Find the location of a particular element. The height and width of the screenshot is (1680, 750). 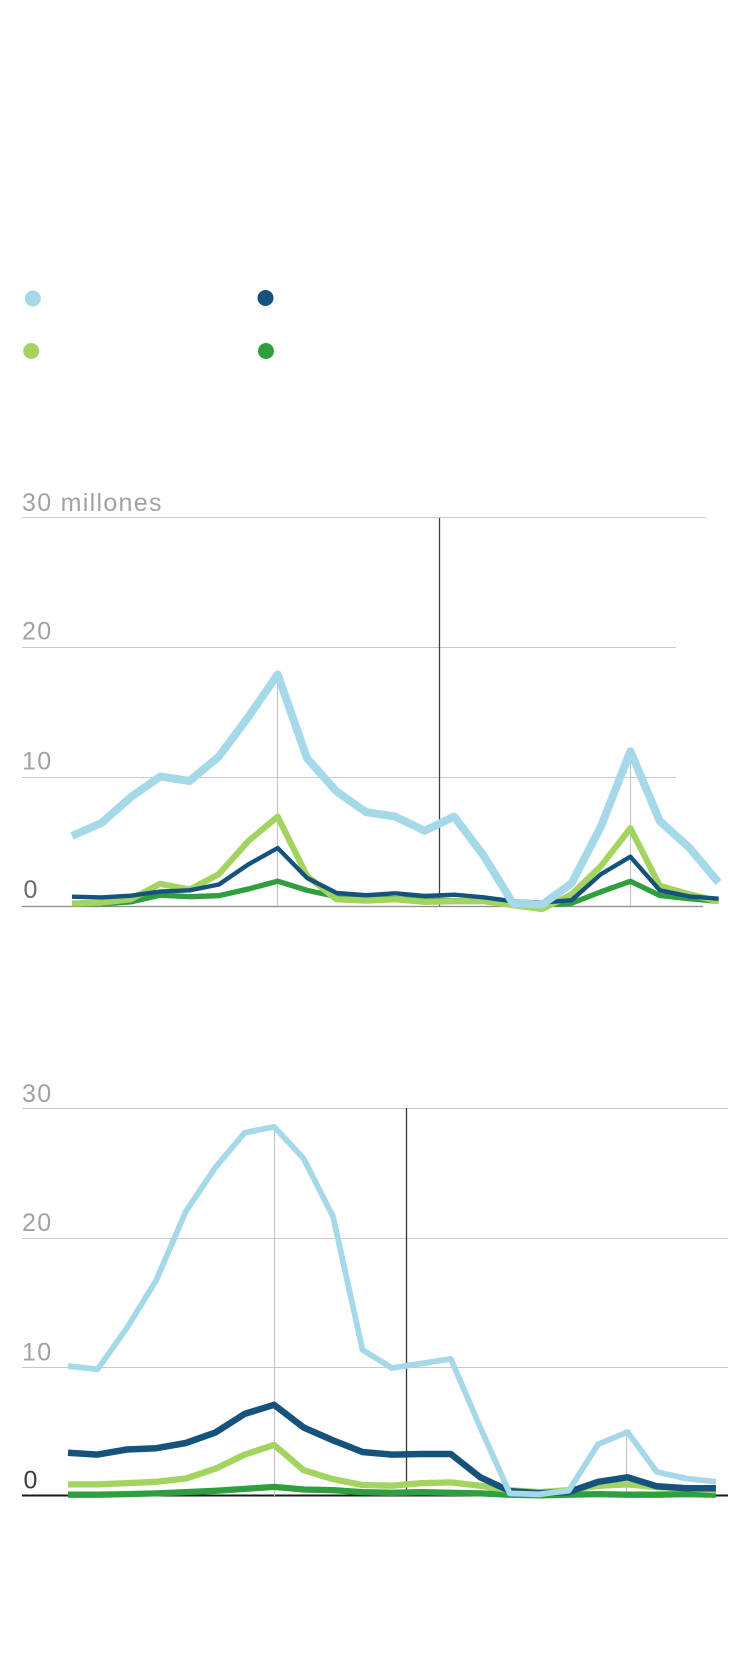

svg-text: 30 millones is located at coordinates (92, 503).